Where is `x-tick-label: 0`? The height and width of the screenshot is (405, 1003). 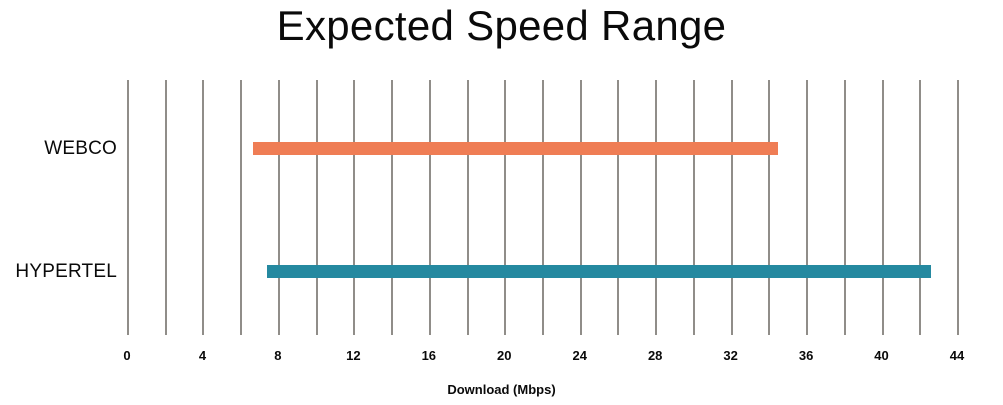 x-tick-label: 0 is located at coordinates (127, 355).